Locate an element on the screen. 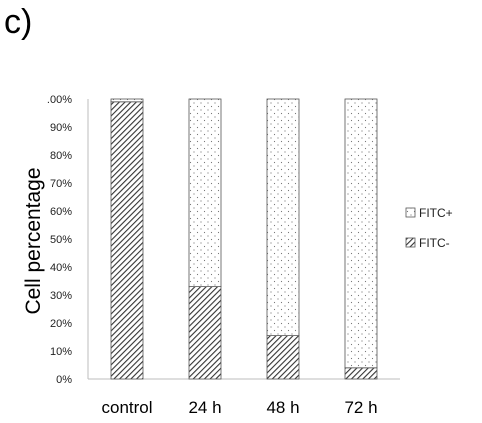  y-tick-label: 70% is located at coordinates (61, 184).